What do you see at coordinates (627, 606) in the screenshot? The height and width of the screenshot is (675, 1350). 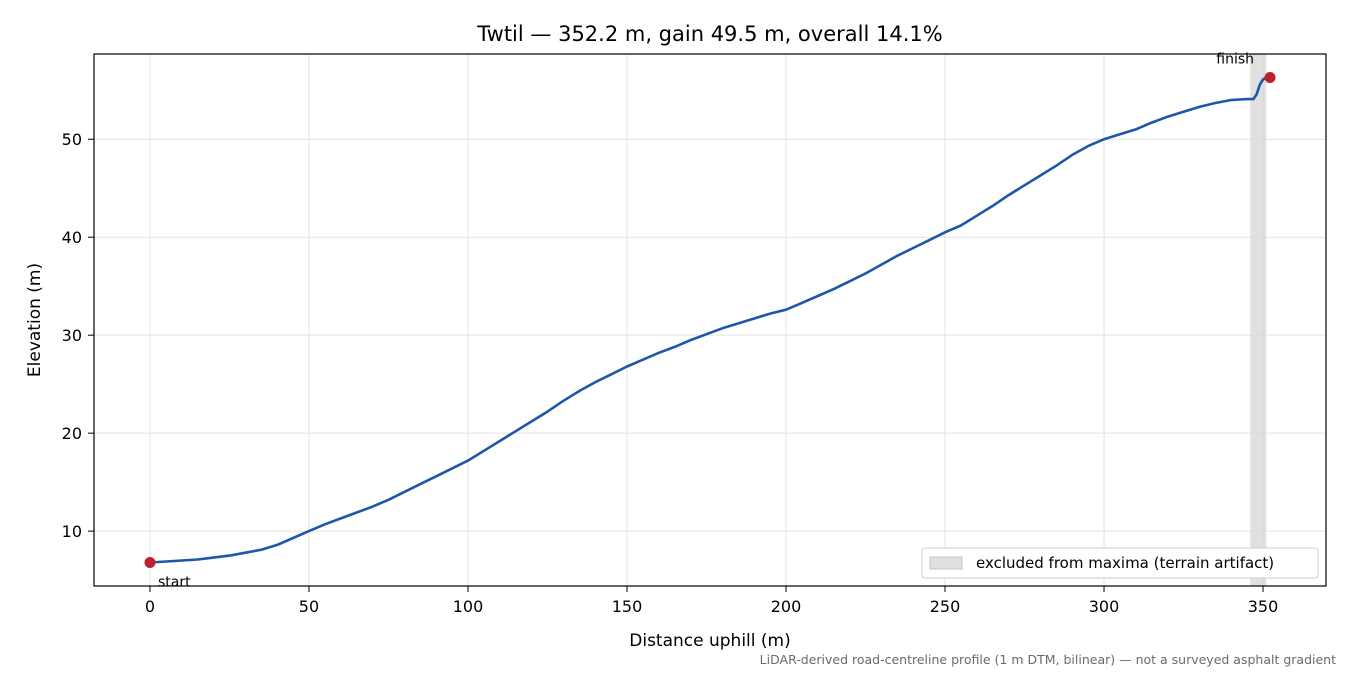 I see `x-tick-label: 150` at bounding box center [627, 606].